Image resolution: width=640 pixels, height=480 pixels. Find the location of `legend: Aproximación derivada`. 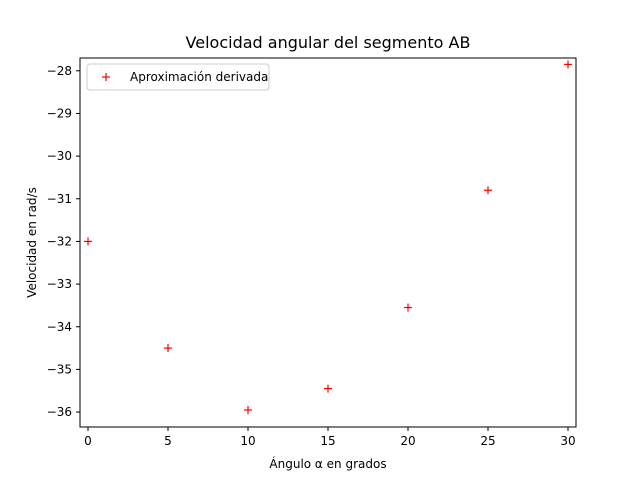

legend: Aproximación derivada is located at coordinates (178, 77).